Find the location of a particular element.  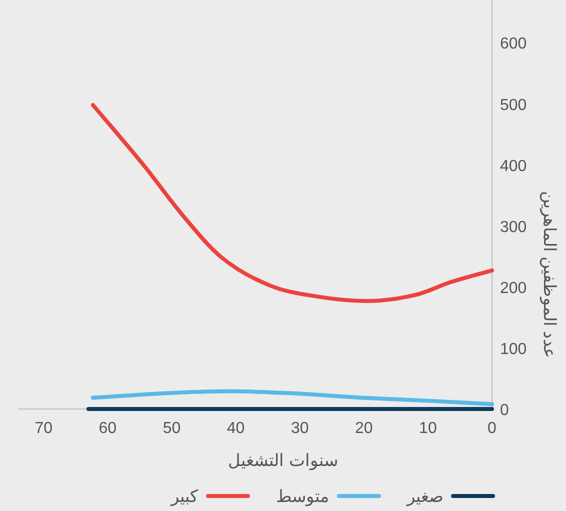

y-tick-label: 0 is located at coordinates (504, 410).